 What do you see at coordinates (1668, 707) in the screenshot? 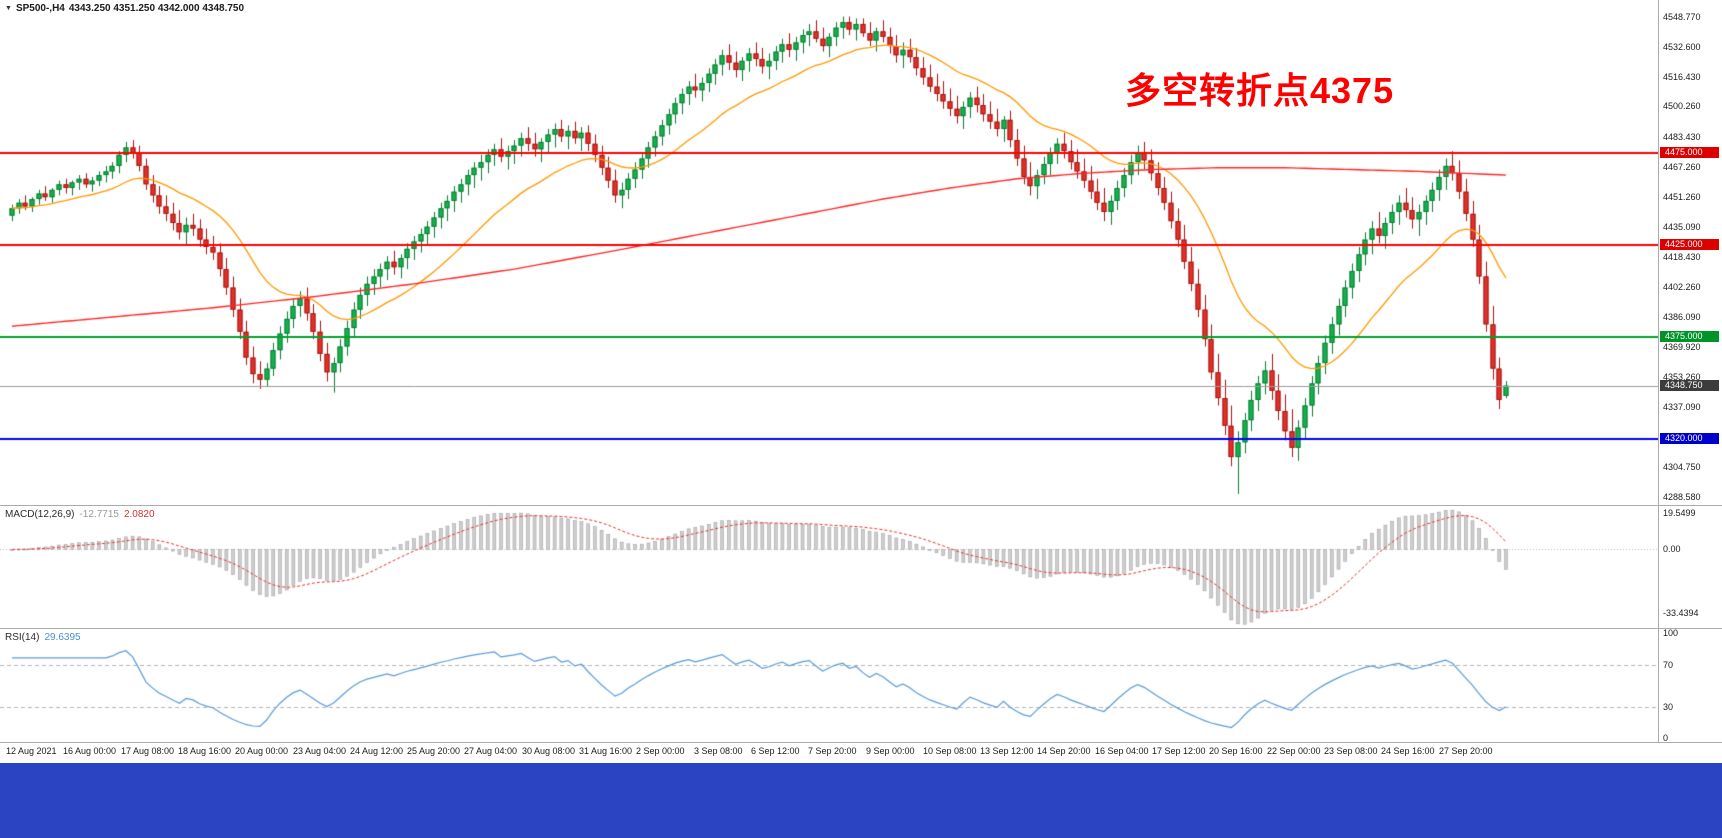
I see `rsi-axis-label: 30` at bounding box center [1668, 707].